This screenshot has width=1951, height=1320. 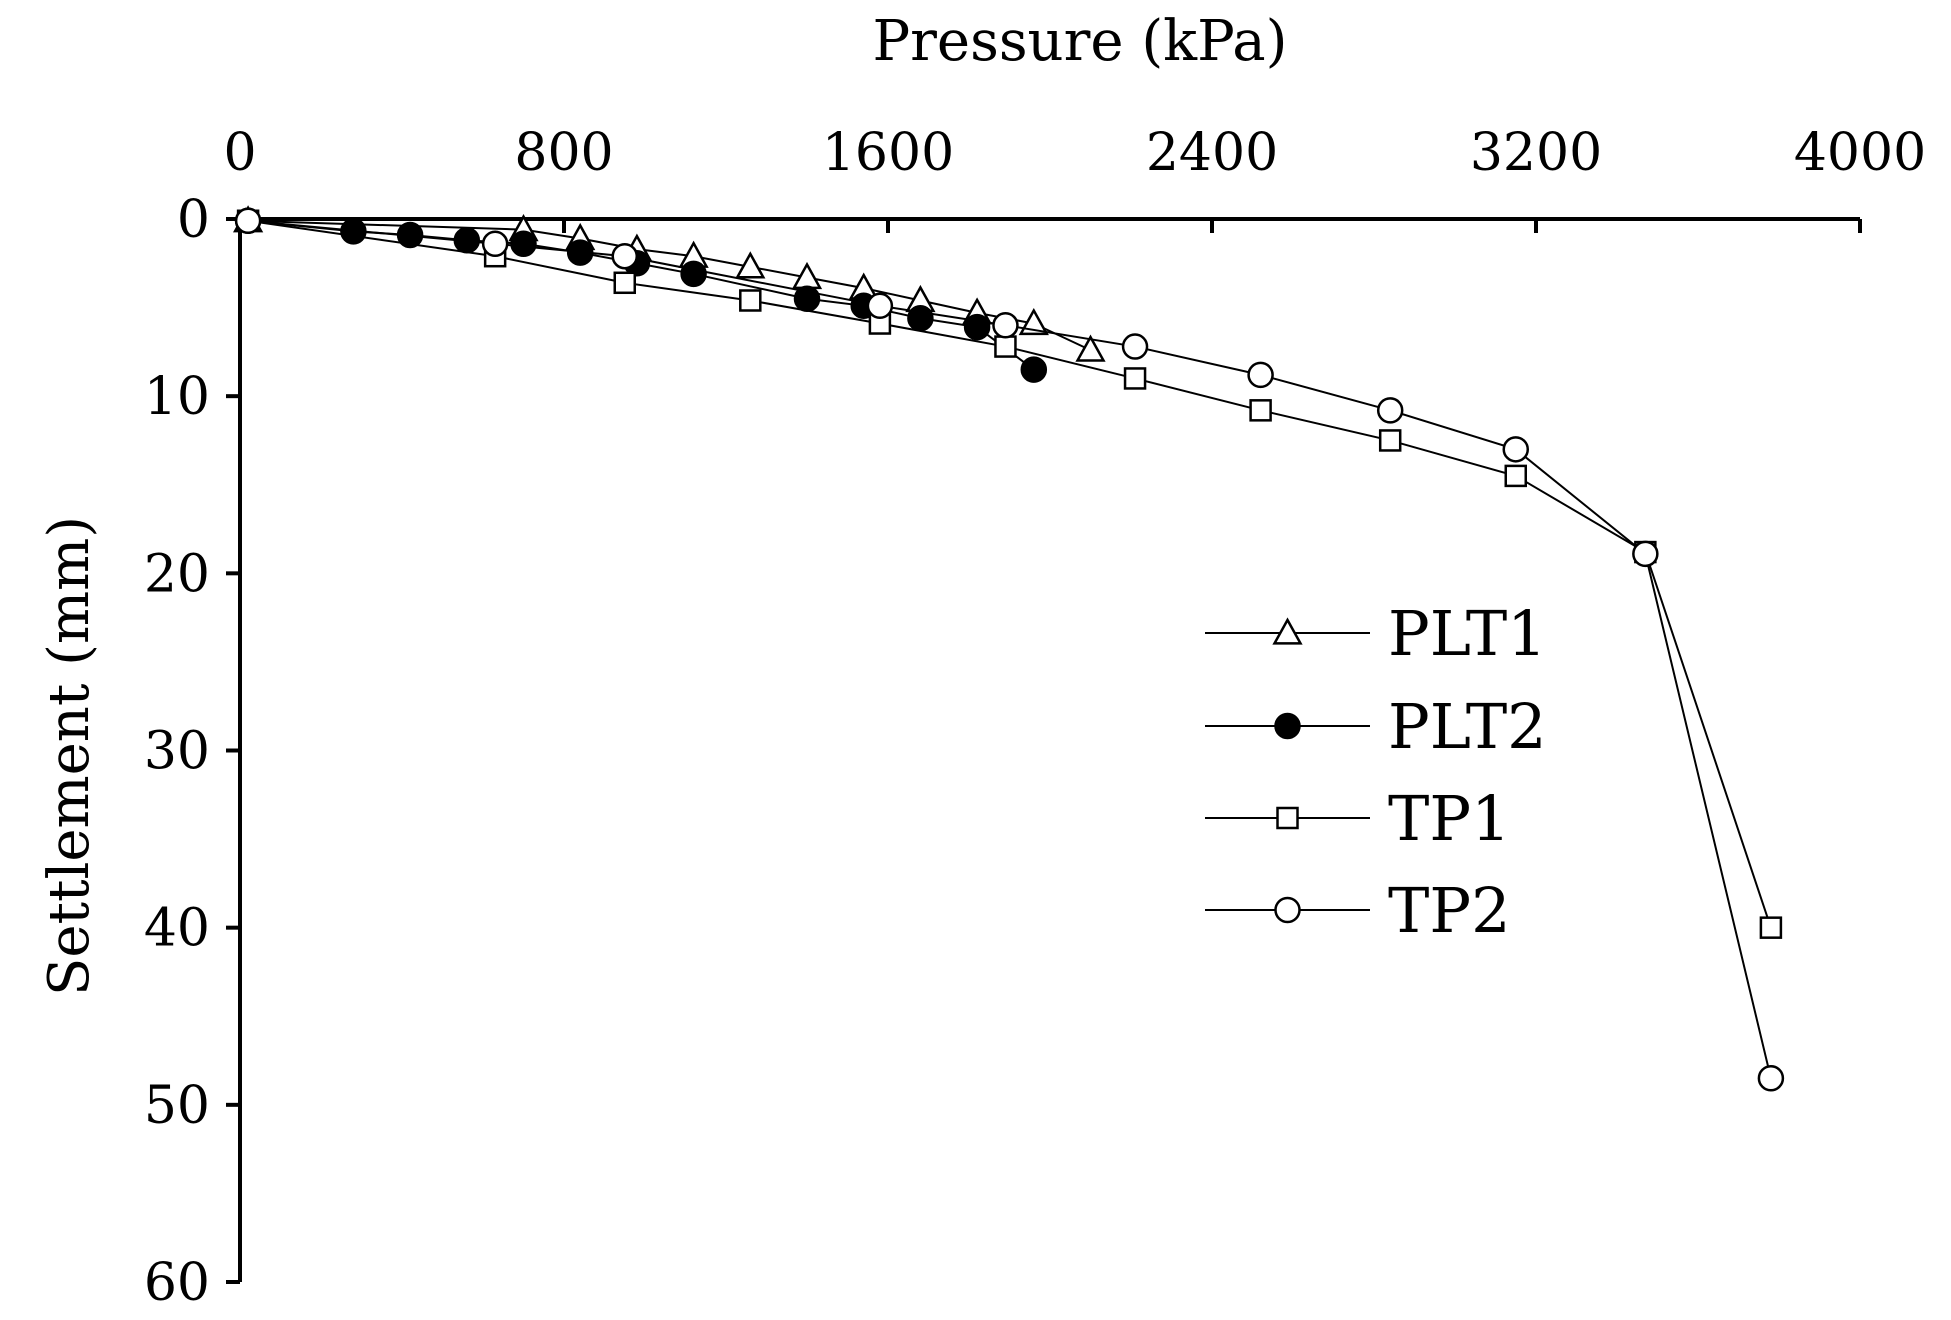 What do you see at coordinates (563, 153) in the screenshot?
I see `x-tick-label: 800` at bounding box center [563, 153].